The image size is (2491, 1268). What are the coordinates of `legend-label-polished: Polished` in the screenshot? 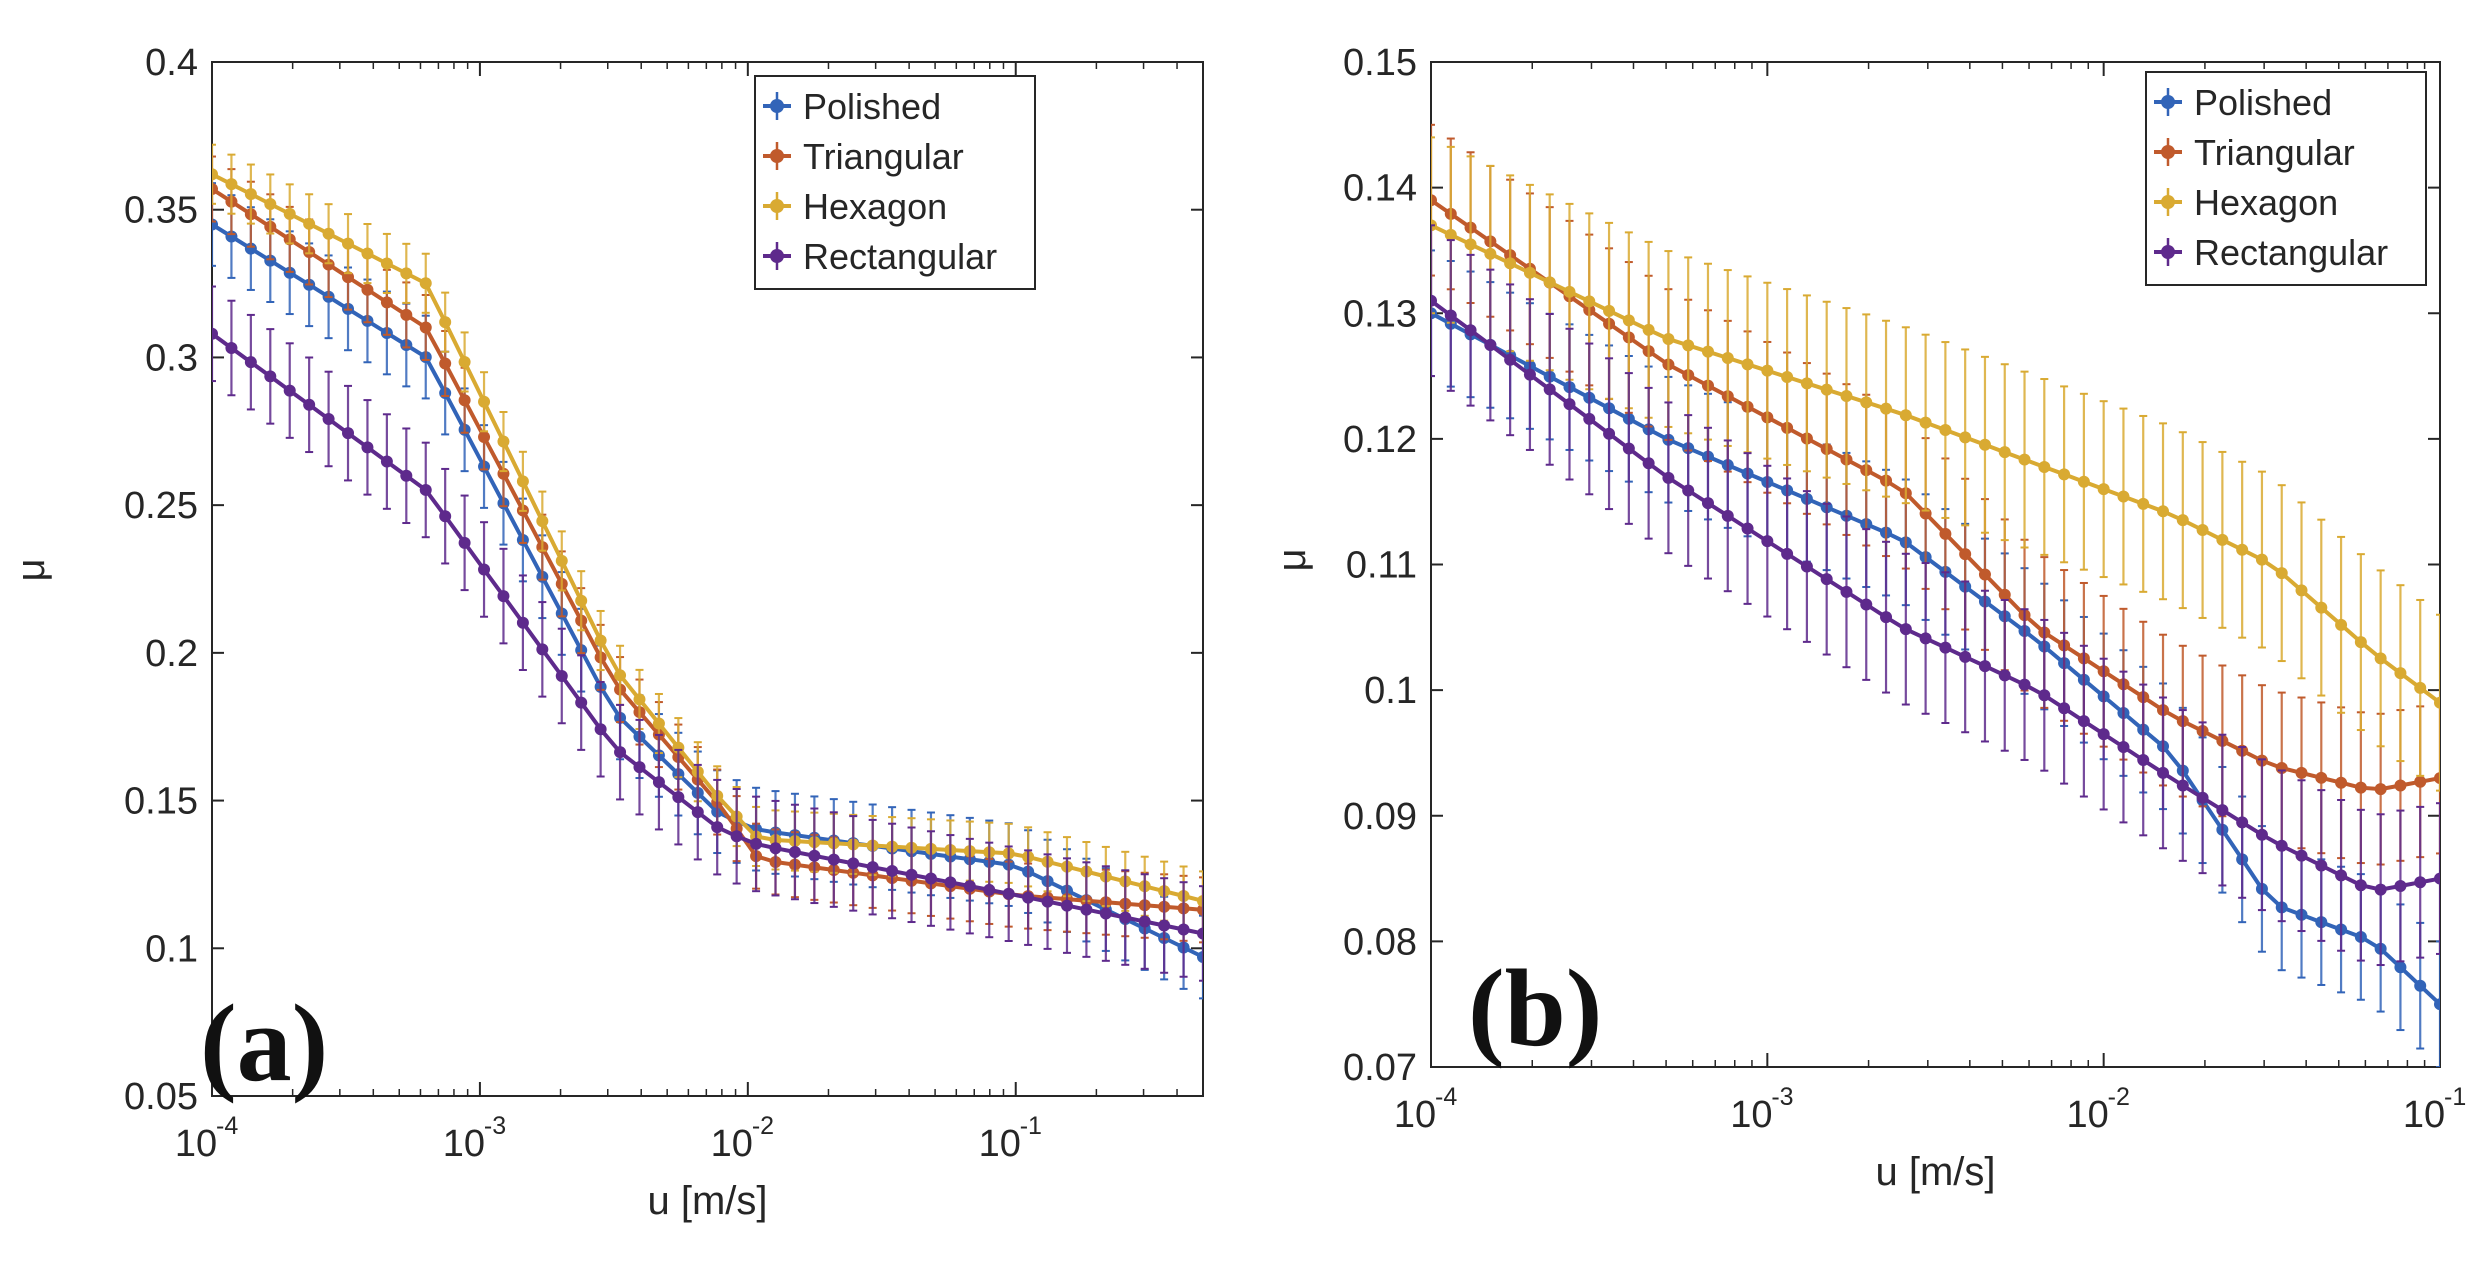 It's located at (872, 106).